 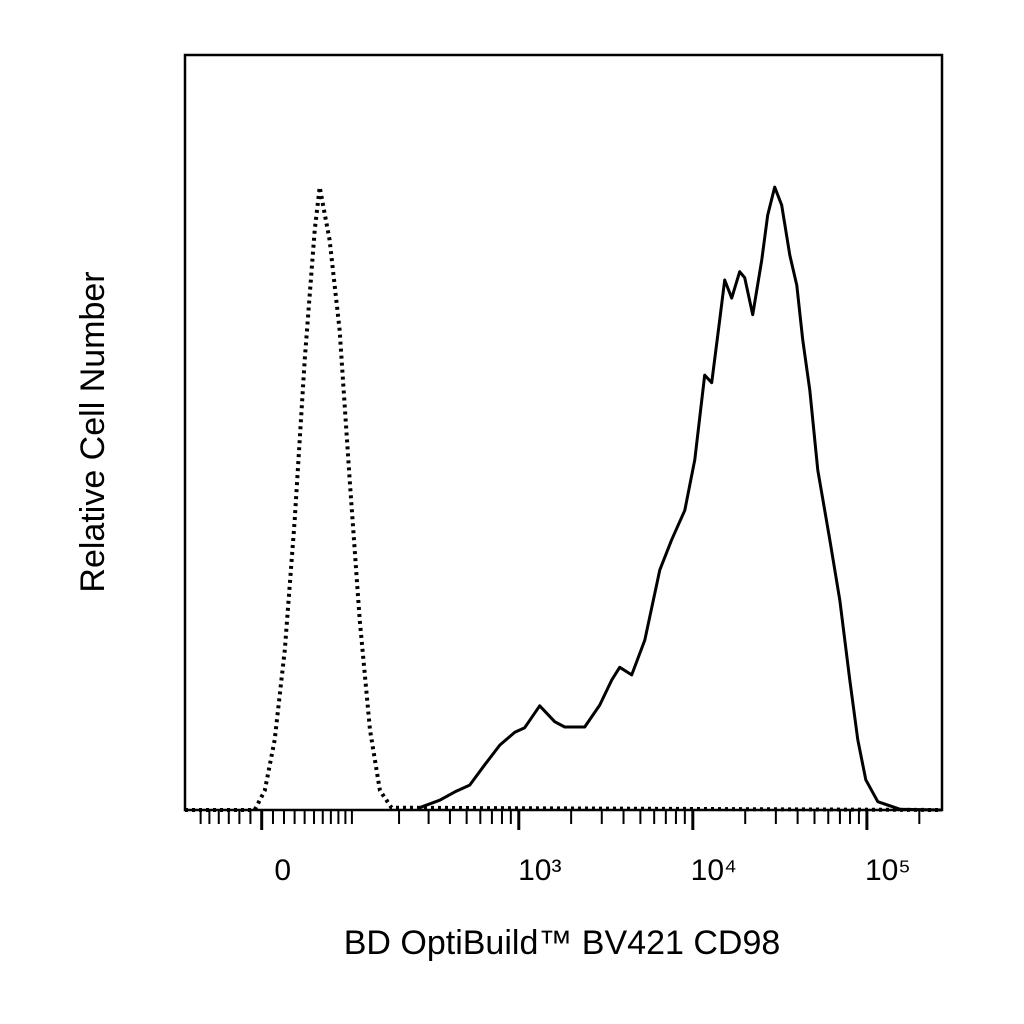 I want to click on x-tick-label: 10³, so click(x=539, y=870).